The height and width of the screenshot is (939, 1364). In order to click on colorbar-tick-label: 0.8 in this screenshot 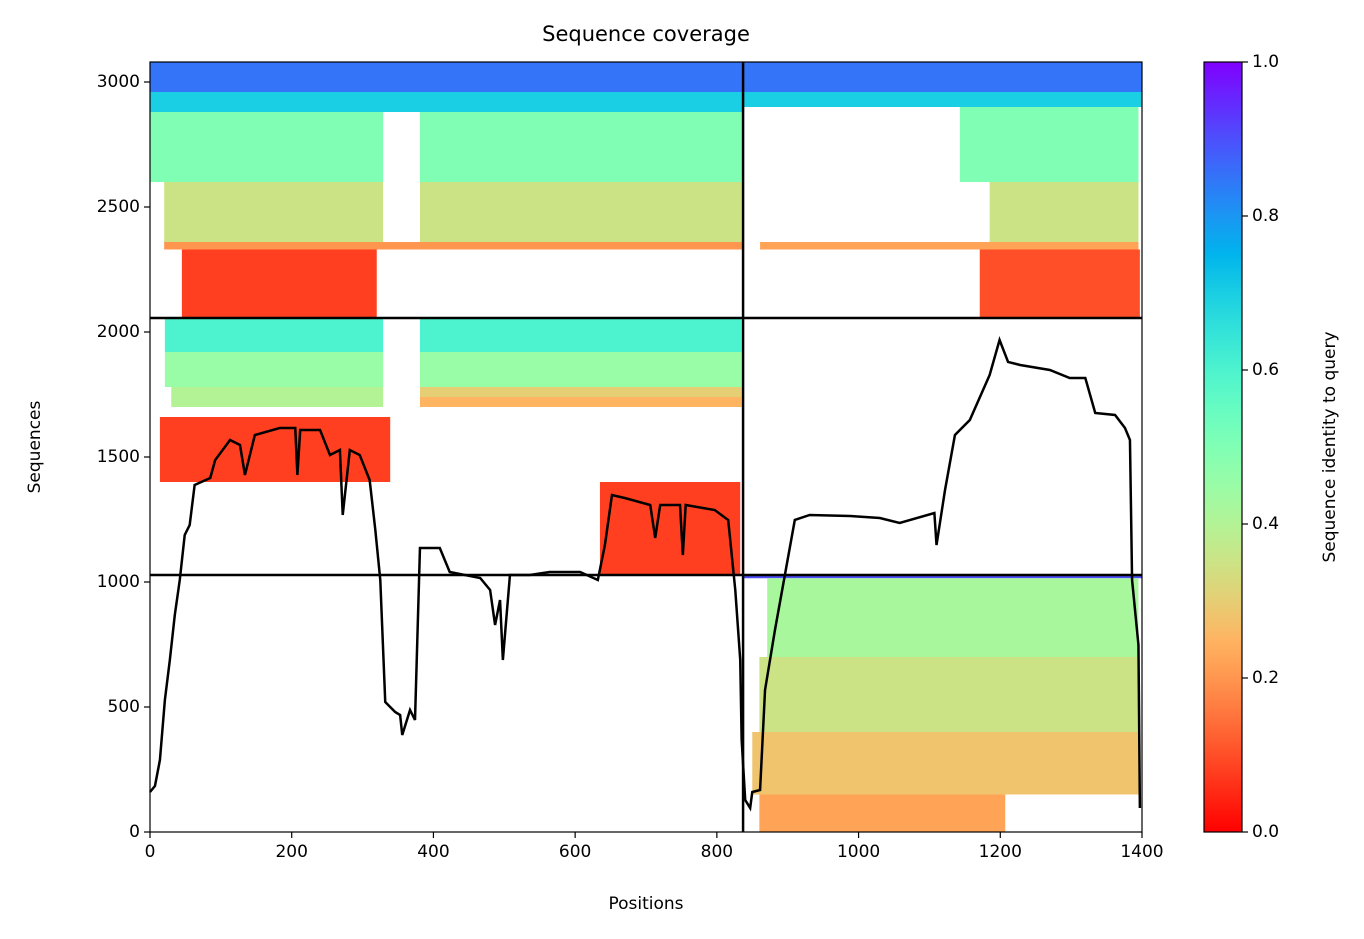, I will do `click(1265, 216)`.